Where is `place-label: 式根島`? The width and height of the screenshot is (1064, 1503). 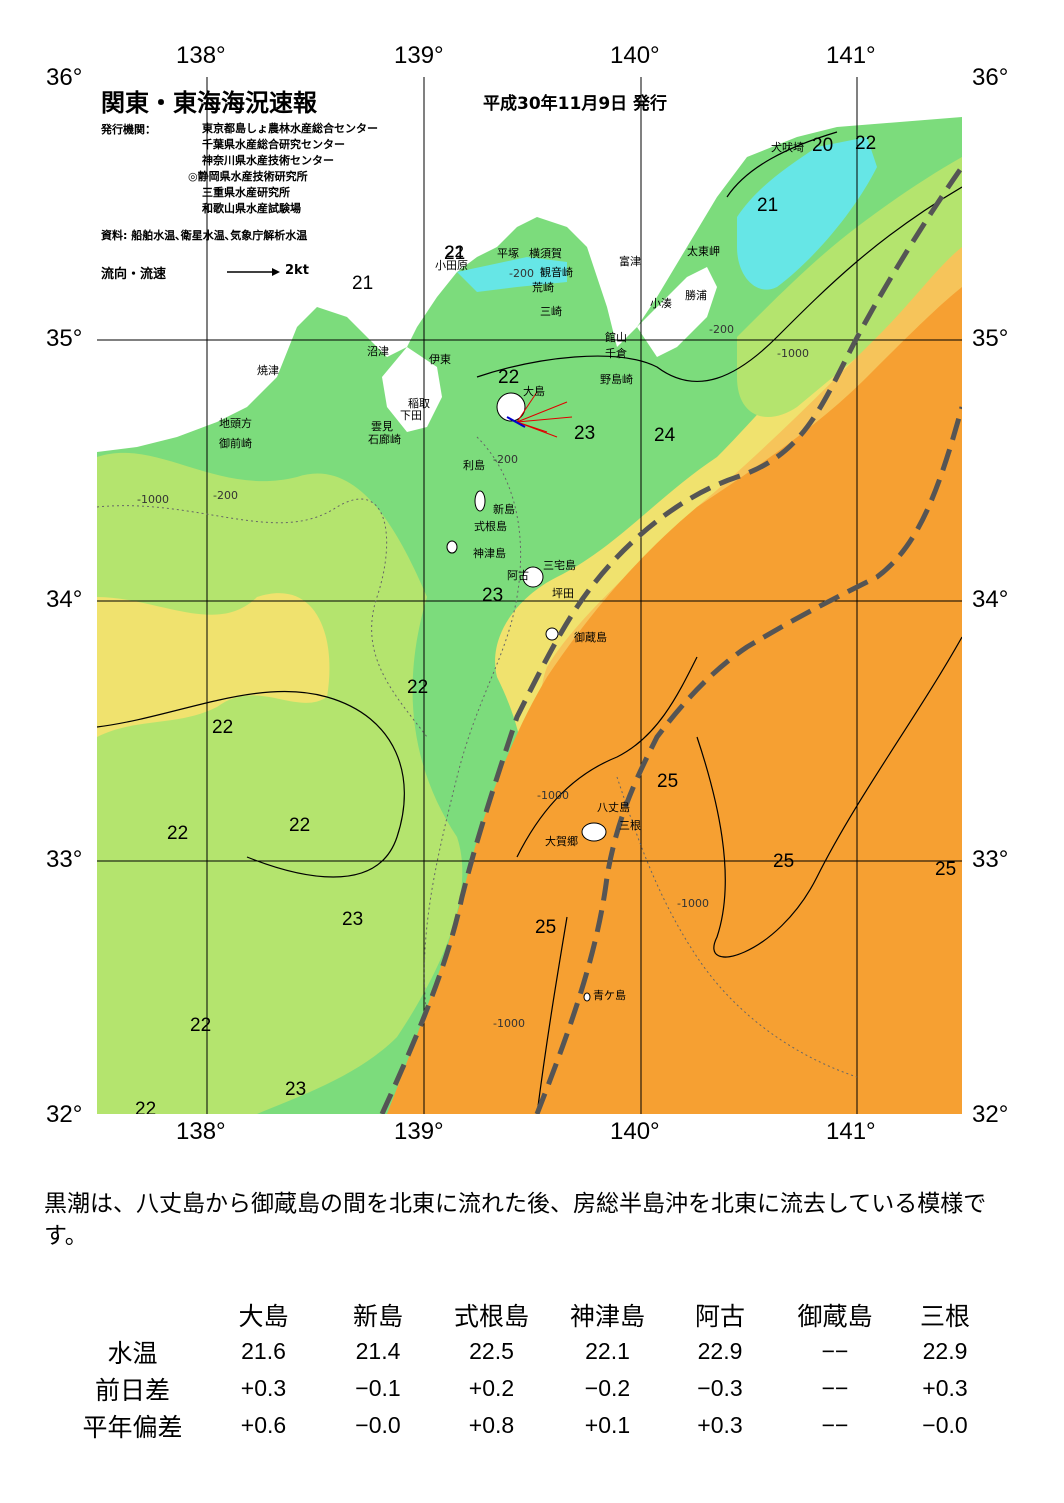 place-label: 式根島 is located at coordinates (490, 526).